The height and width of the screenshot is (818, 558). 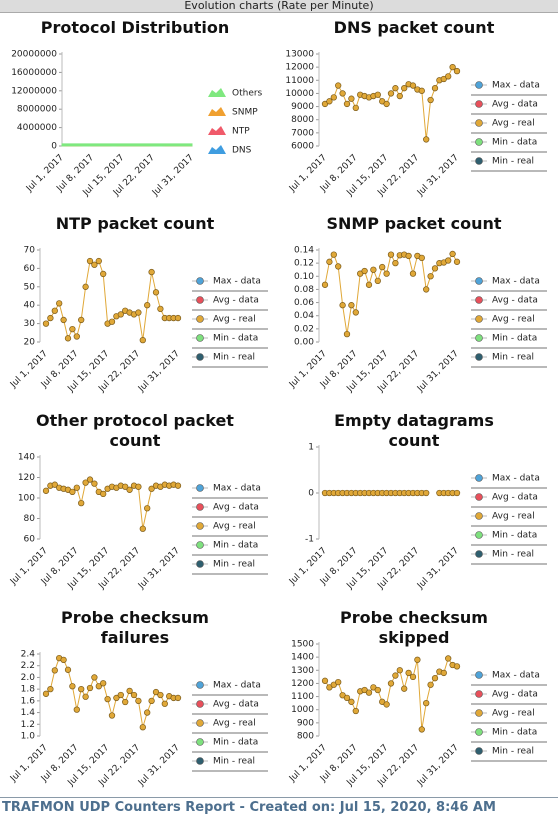 I want to click on y-tick-label: 0.08, so click(x=304, y=290).